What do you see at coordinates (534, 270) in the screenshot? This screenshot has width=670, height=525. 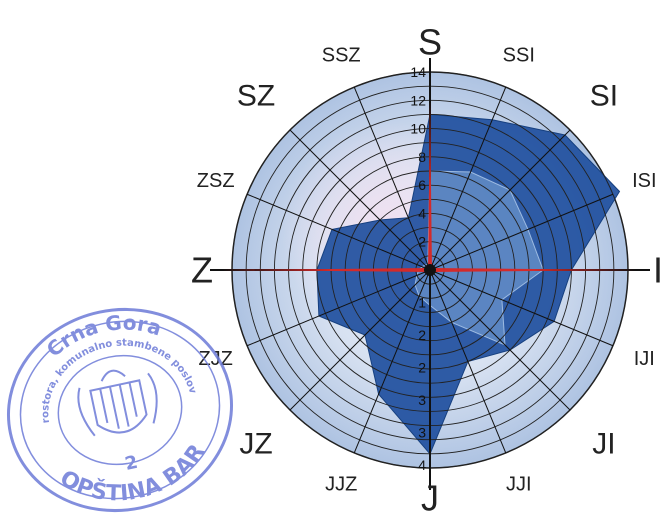 I see `calm-marker-e` at bounding box center [534, 270].